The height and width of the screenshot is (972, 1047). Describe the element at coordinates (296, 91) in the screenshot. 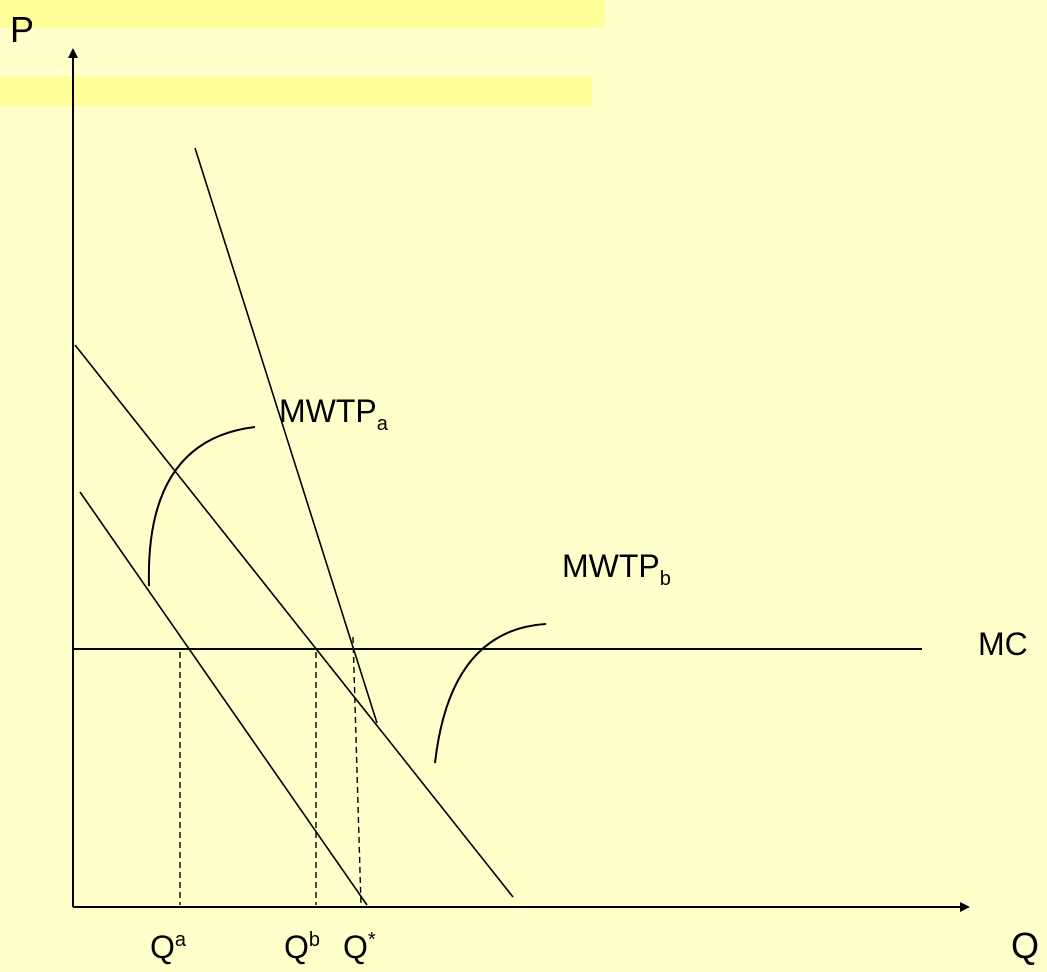

I see `highlight-band-second` at that location.